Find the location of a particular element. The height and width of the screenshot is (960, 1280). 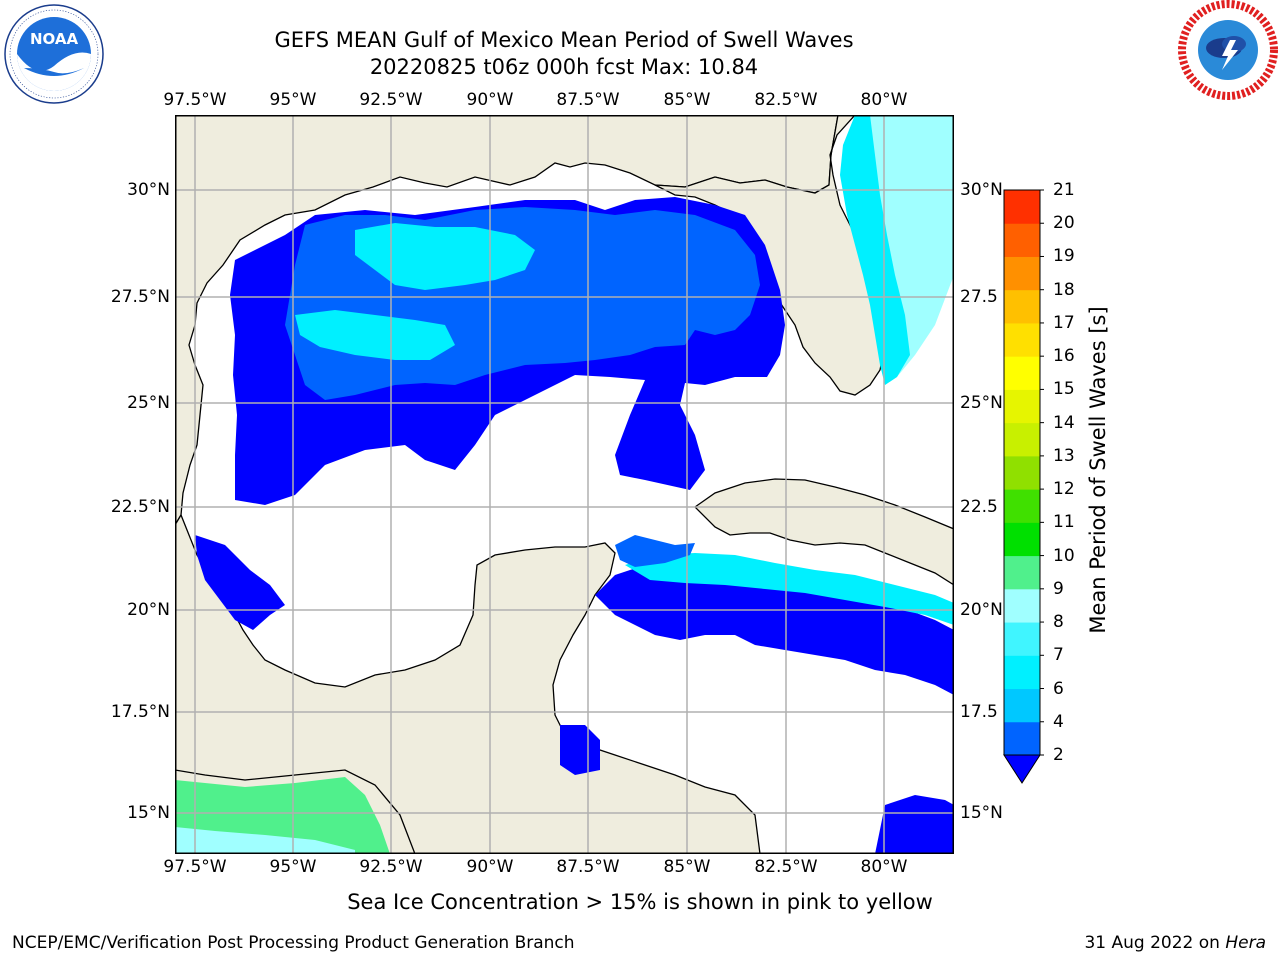

lat-label-right: 25°N is located at coordinates (981, 403).